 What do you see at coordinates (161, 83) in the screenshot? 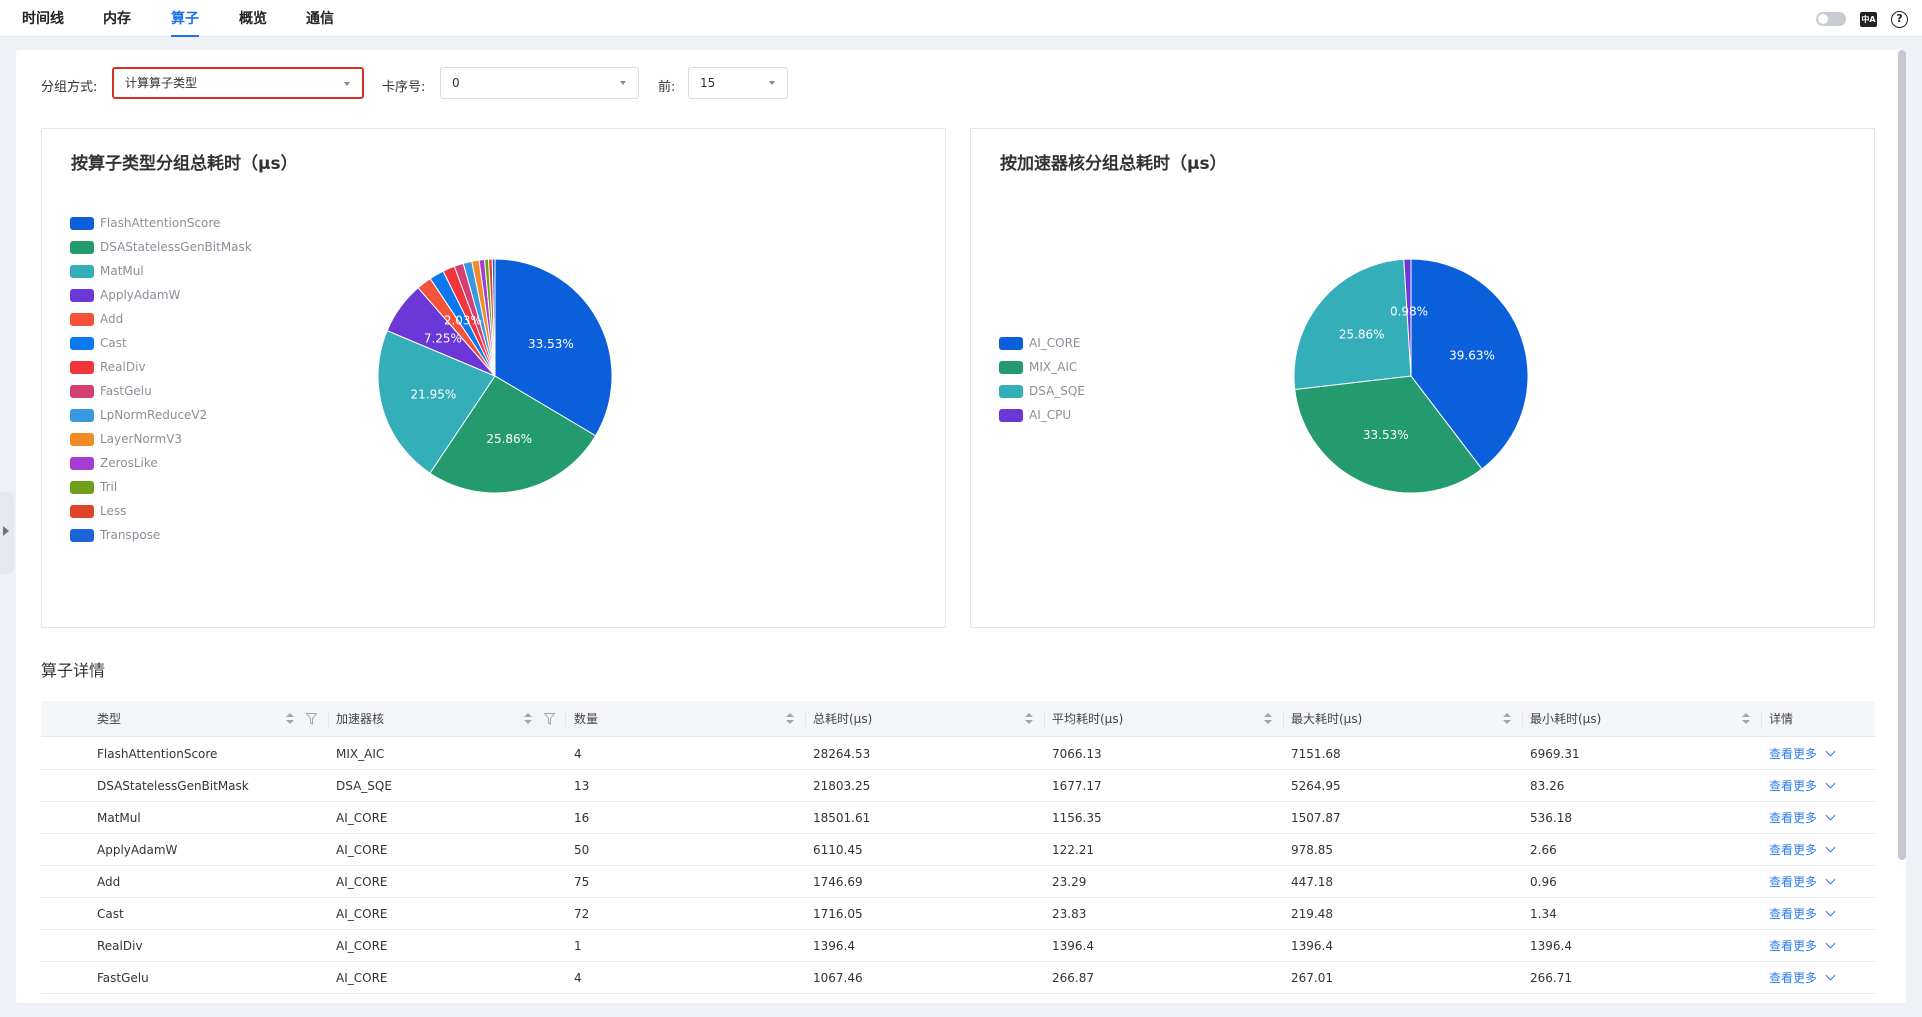
I see `group-by-value: 计算算子类型` at bounding box center [161, 83].